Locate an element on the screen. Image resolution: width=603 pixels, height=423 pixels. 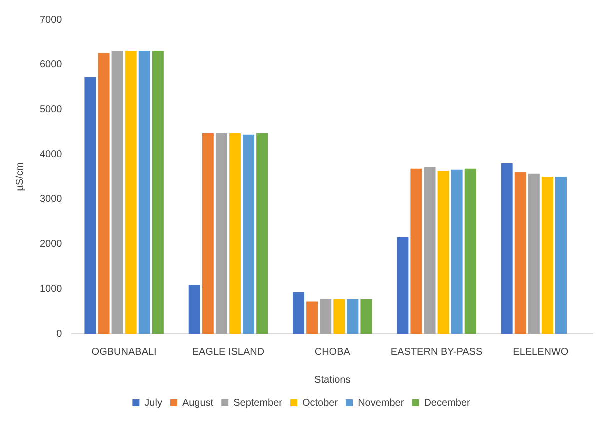
y-axis-title: µS/cm is located at coordinates (20, 177).